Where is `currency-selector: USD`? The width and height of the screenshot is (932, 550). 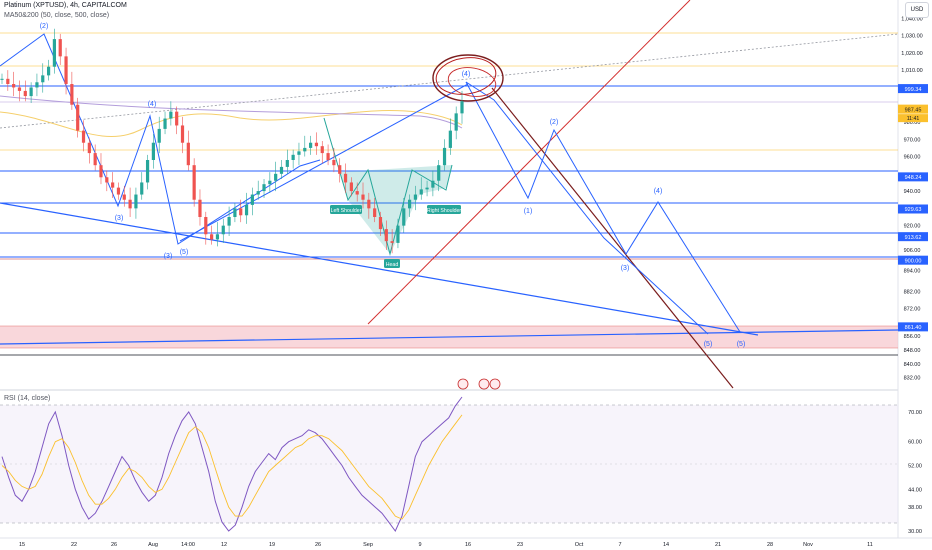
currency-selector: USD is located at coordinates (917, 10).